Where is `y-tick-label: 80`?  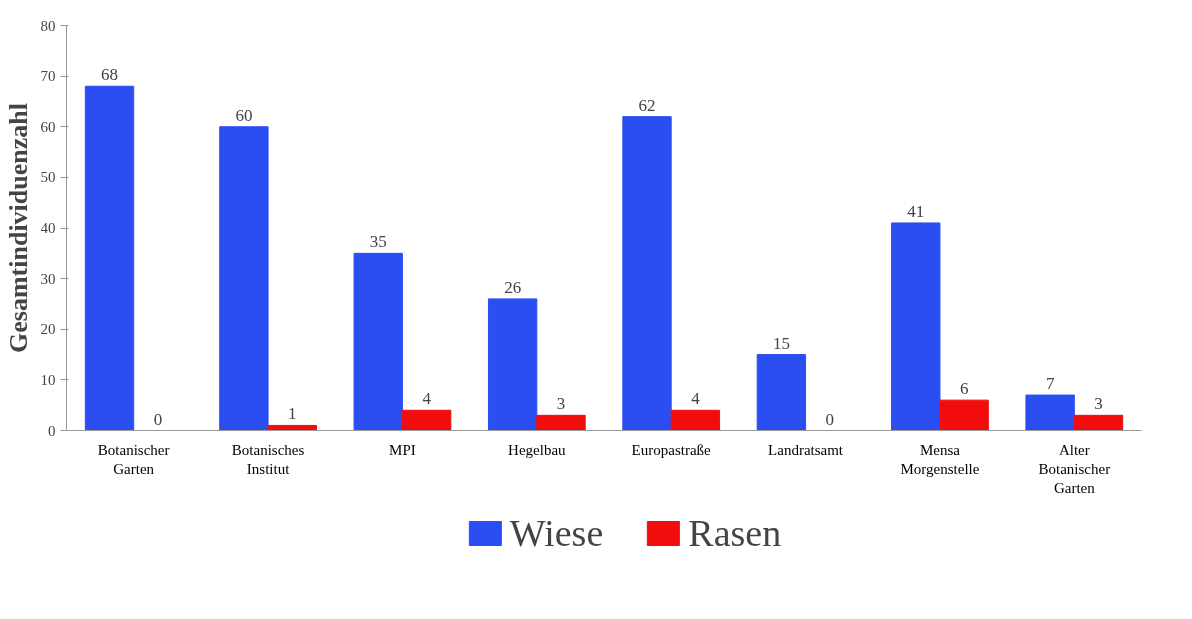 y-tick-label: 80 is located at coordinates (48, 25).